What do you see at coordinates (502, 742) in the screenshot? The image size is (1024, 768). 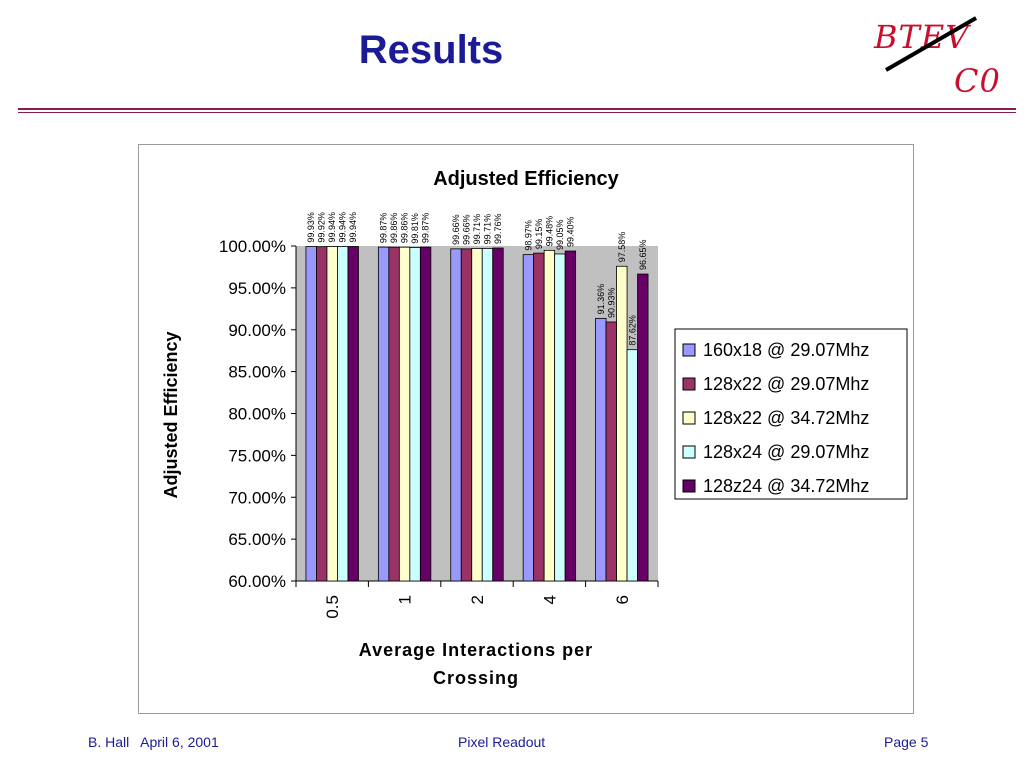 I see `footer-title: Pixel Readout` at bounding box center [502, 742].